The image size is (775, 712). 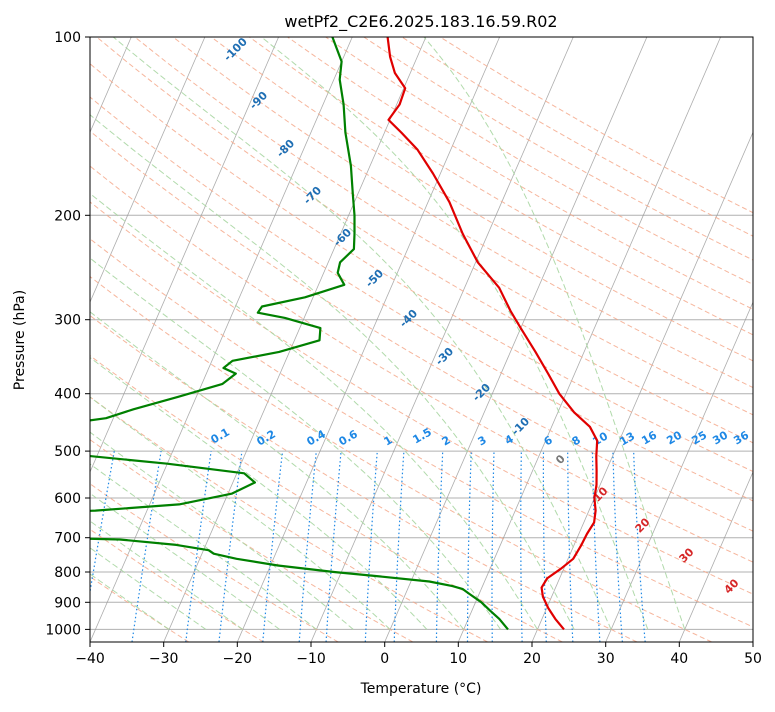 What do you see at coordinates (67, 499) in the screenshot?
I see `y-tick-label: 600` at bounding box center [67, 499].